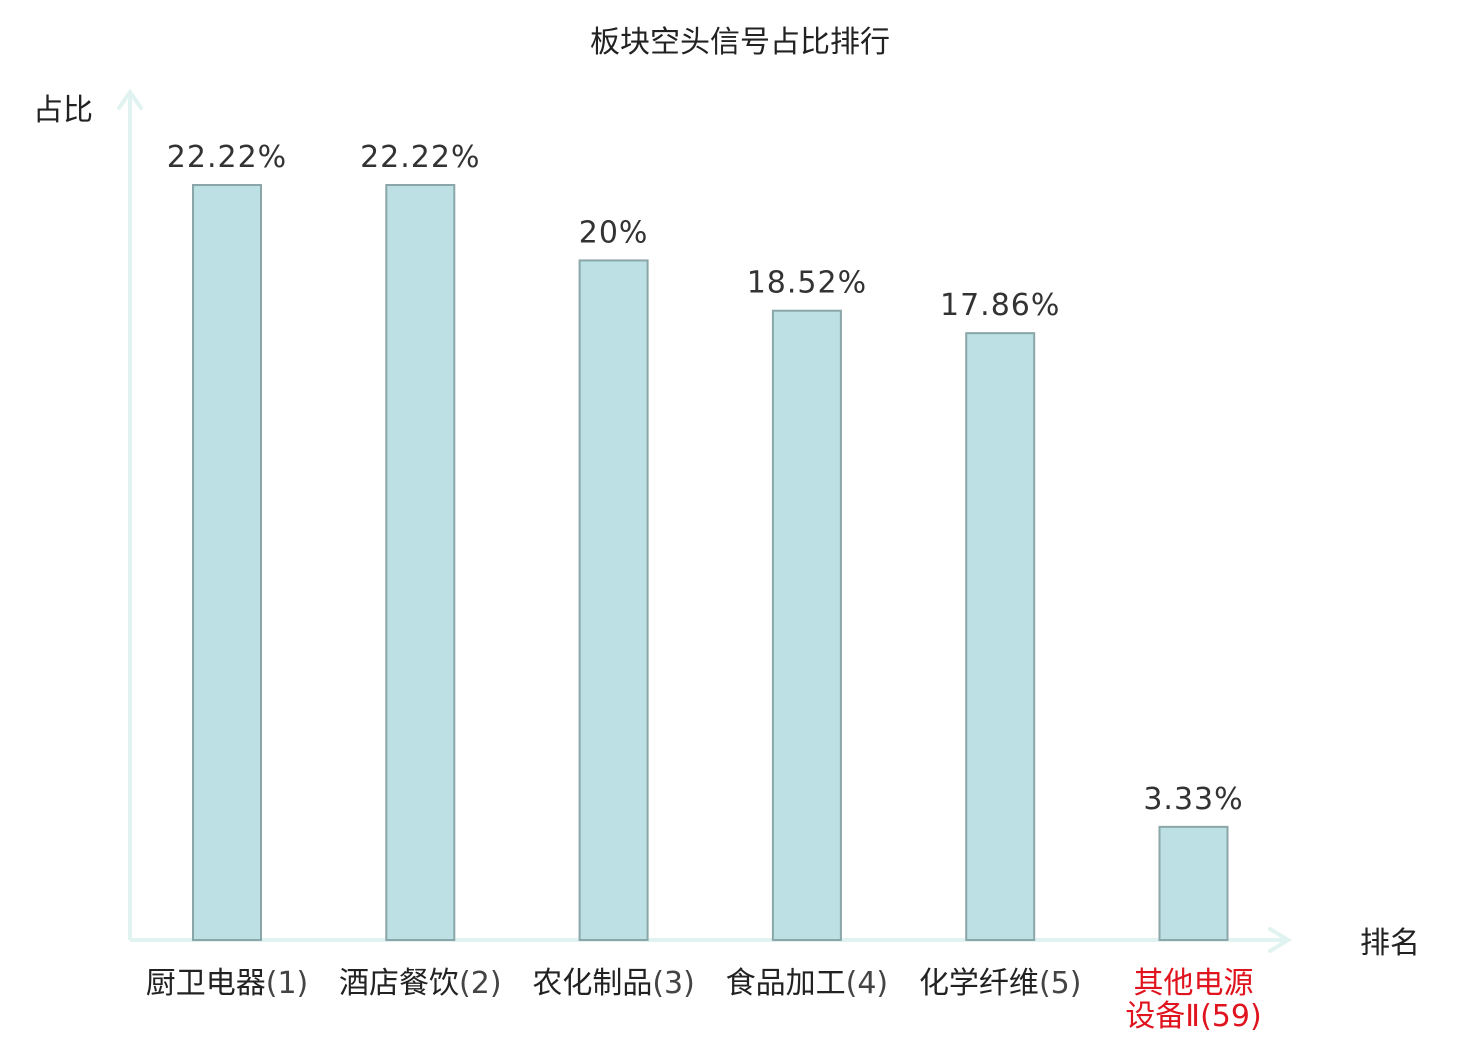 Image resolution: width=1480 pixels, height=1040 pixels. I want to click on category-label: 农化制品(3), so click(613, 983).